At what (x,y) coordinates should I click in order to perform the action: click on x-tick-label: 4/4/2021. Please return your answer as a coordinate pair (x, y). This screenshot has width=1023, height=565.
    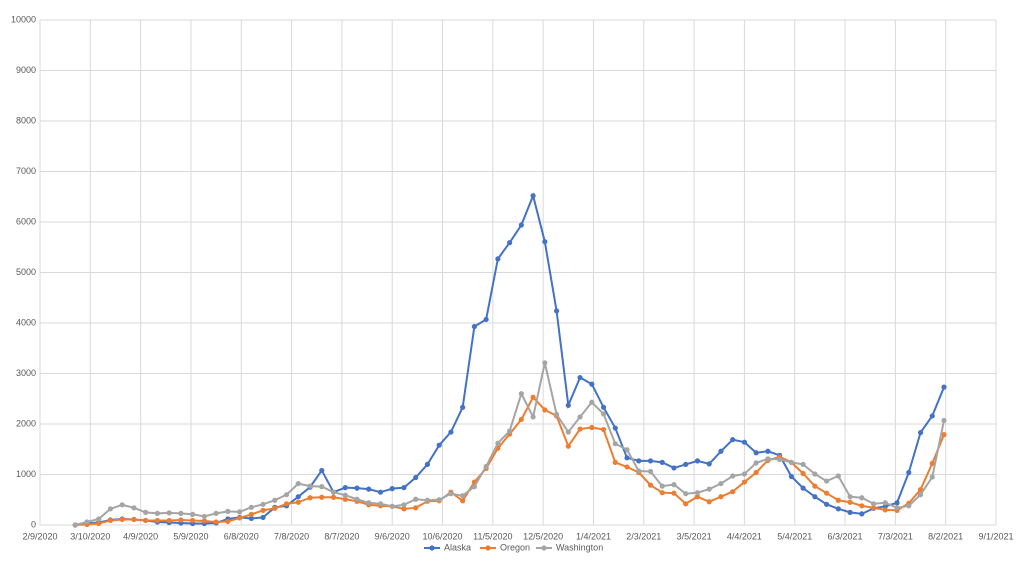
    Looking at the image, I should click on (744, 536).